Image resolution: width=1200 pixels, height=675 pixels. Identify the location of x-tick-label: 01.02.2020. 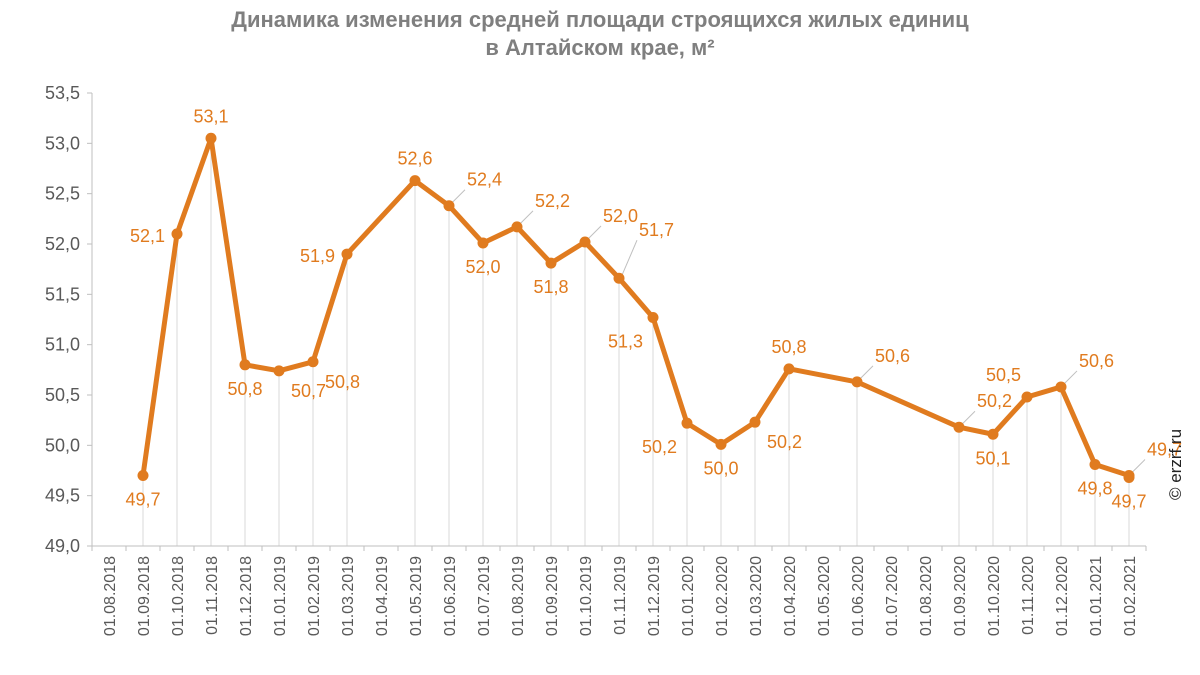
(722, 596).